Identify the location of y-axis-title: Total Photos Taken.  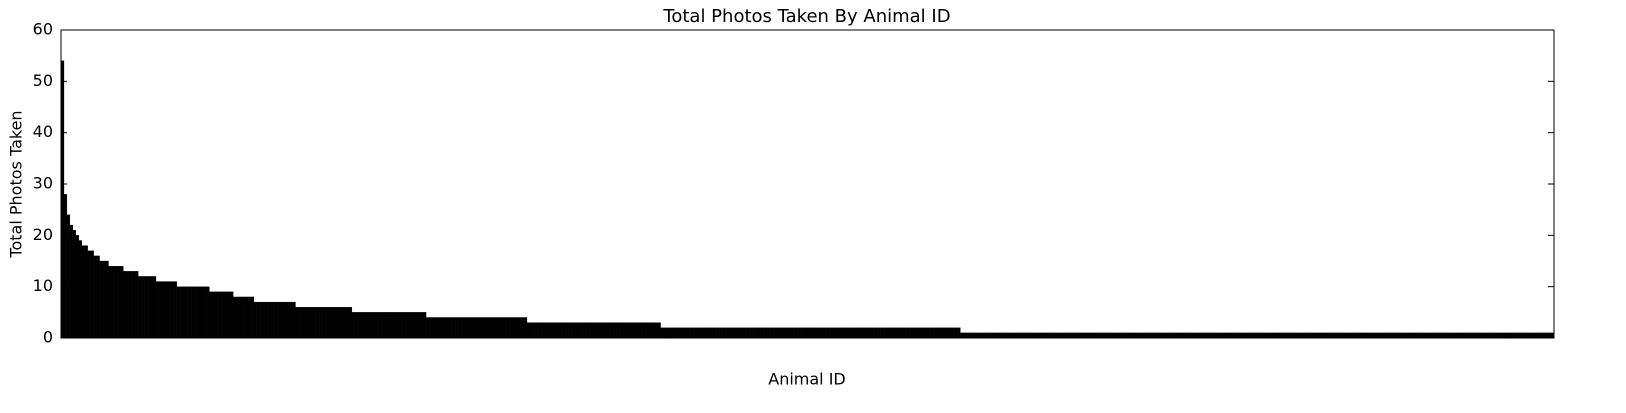
(16, 184).